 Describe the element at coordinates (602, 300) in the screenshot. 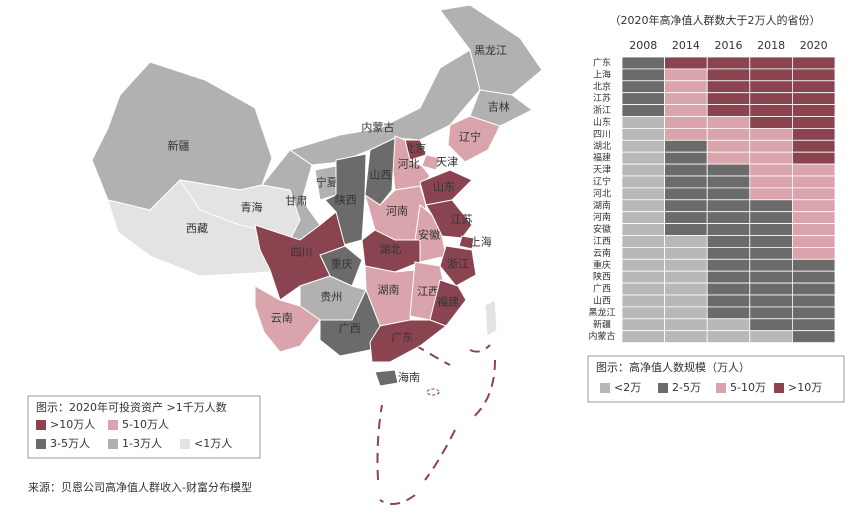

I see `row-label: 山西` at that location.